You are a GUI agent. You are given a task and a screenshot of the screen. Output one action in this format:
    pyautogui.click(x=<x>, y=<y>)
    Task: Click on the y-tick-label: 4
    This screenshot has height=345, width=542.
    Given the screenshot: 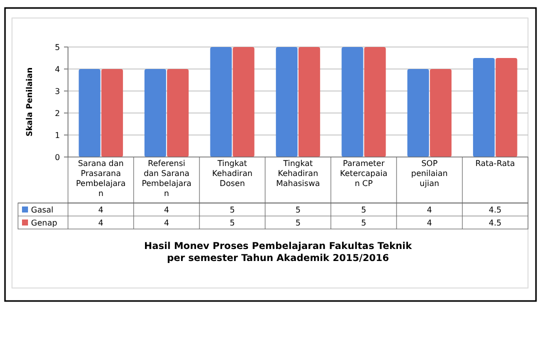 What is the action you would take?
    pyautogui.click(x=57, y=69)
    